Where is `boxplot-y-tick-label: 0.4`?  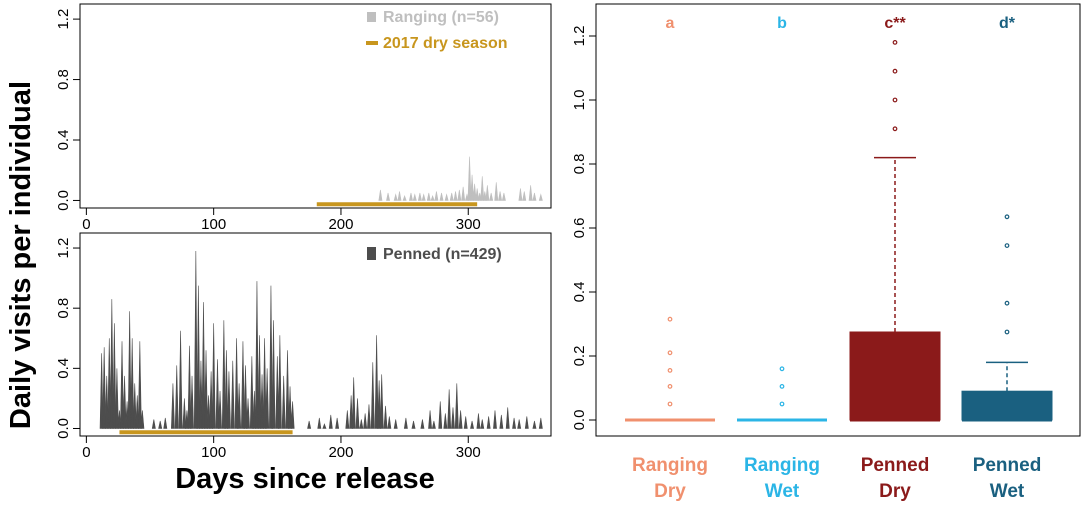 boxplot-y-tick-label: 0.4 is located at coordinates (579, 292).